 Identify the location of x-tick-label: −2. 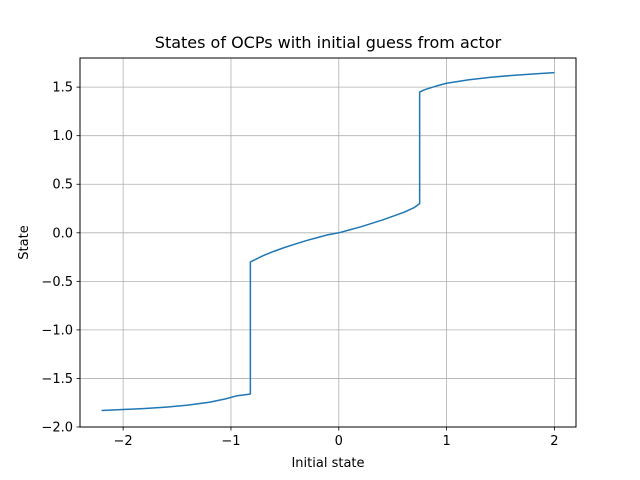
(123, 441).